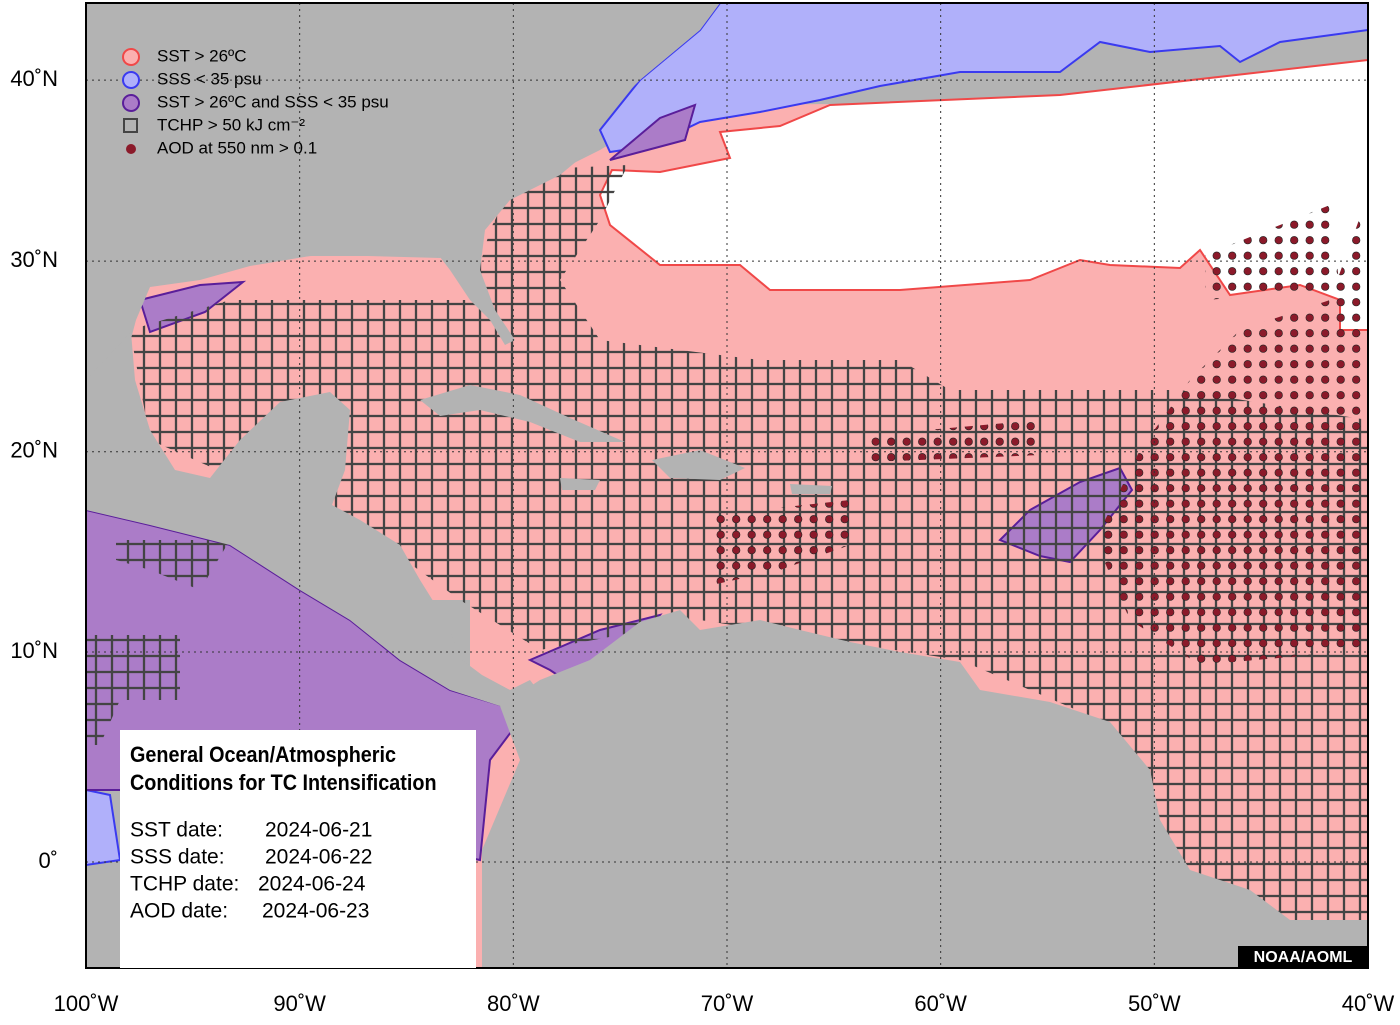 This screenshot has width=1400, height=1025. Describe the element at coordinates (34, 78) in the screenshot. I see `y-tick-label: 40˚N` at that location.